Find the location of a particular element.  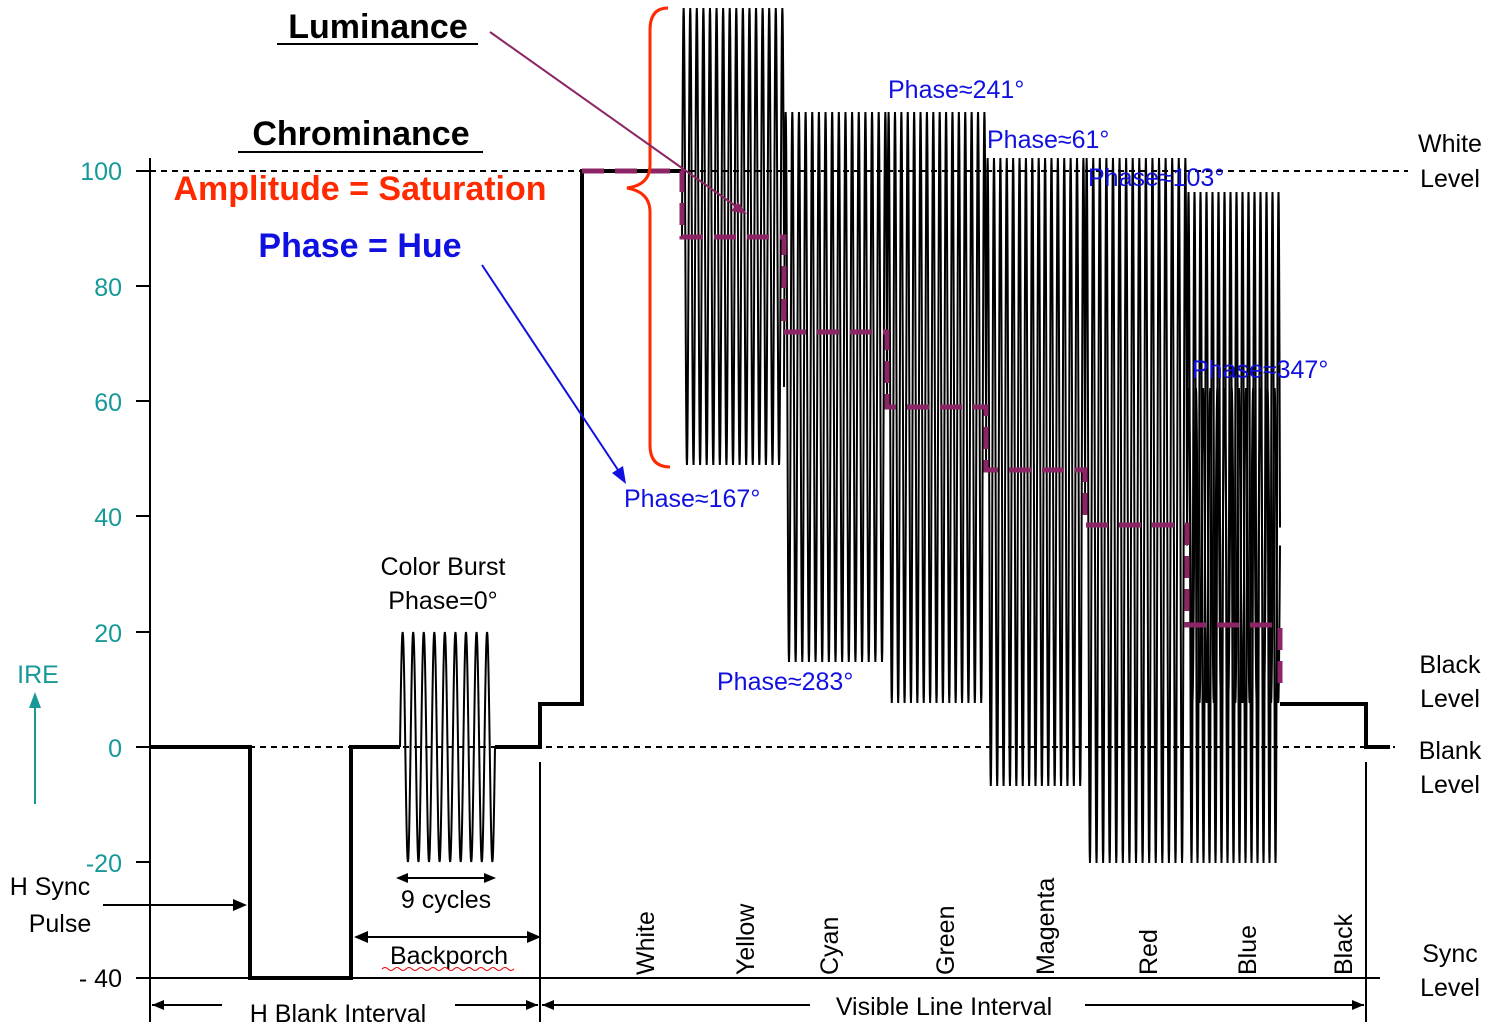

y-tick-label: 100 is located at coordinates (101, 172).